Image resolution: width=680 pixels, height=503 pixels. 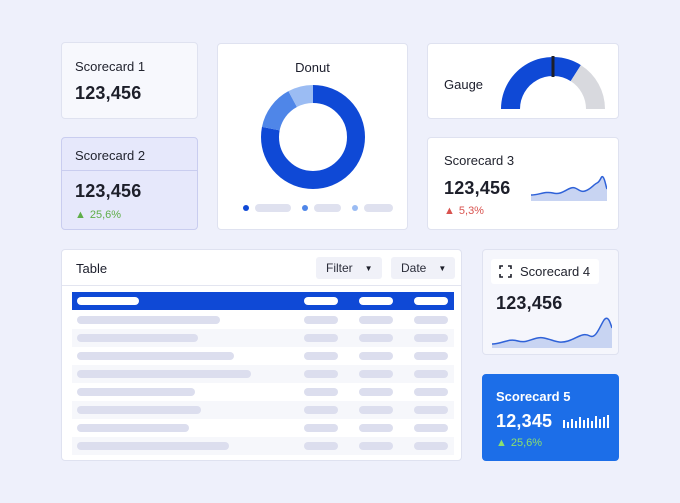 What do you see at coordinates (464, 84) in the screenshot?
I see `gauge-title: Gauge` at bounding box center [464, 84].